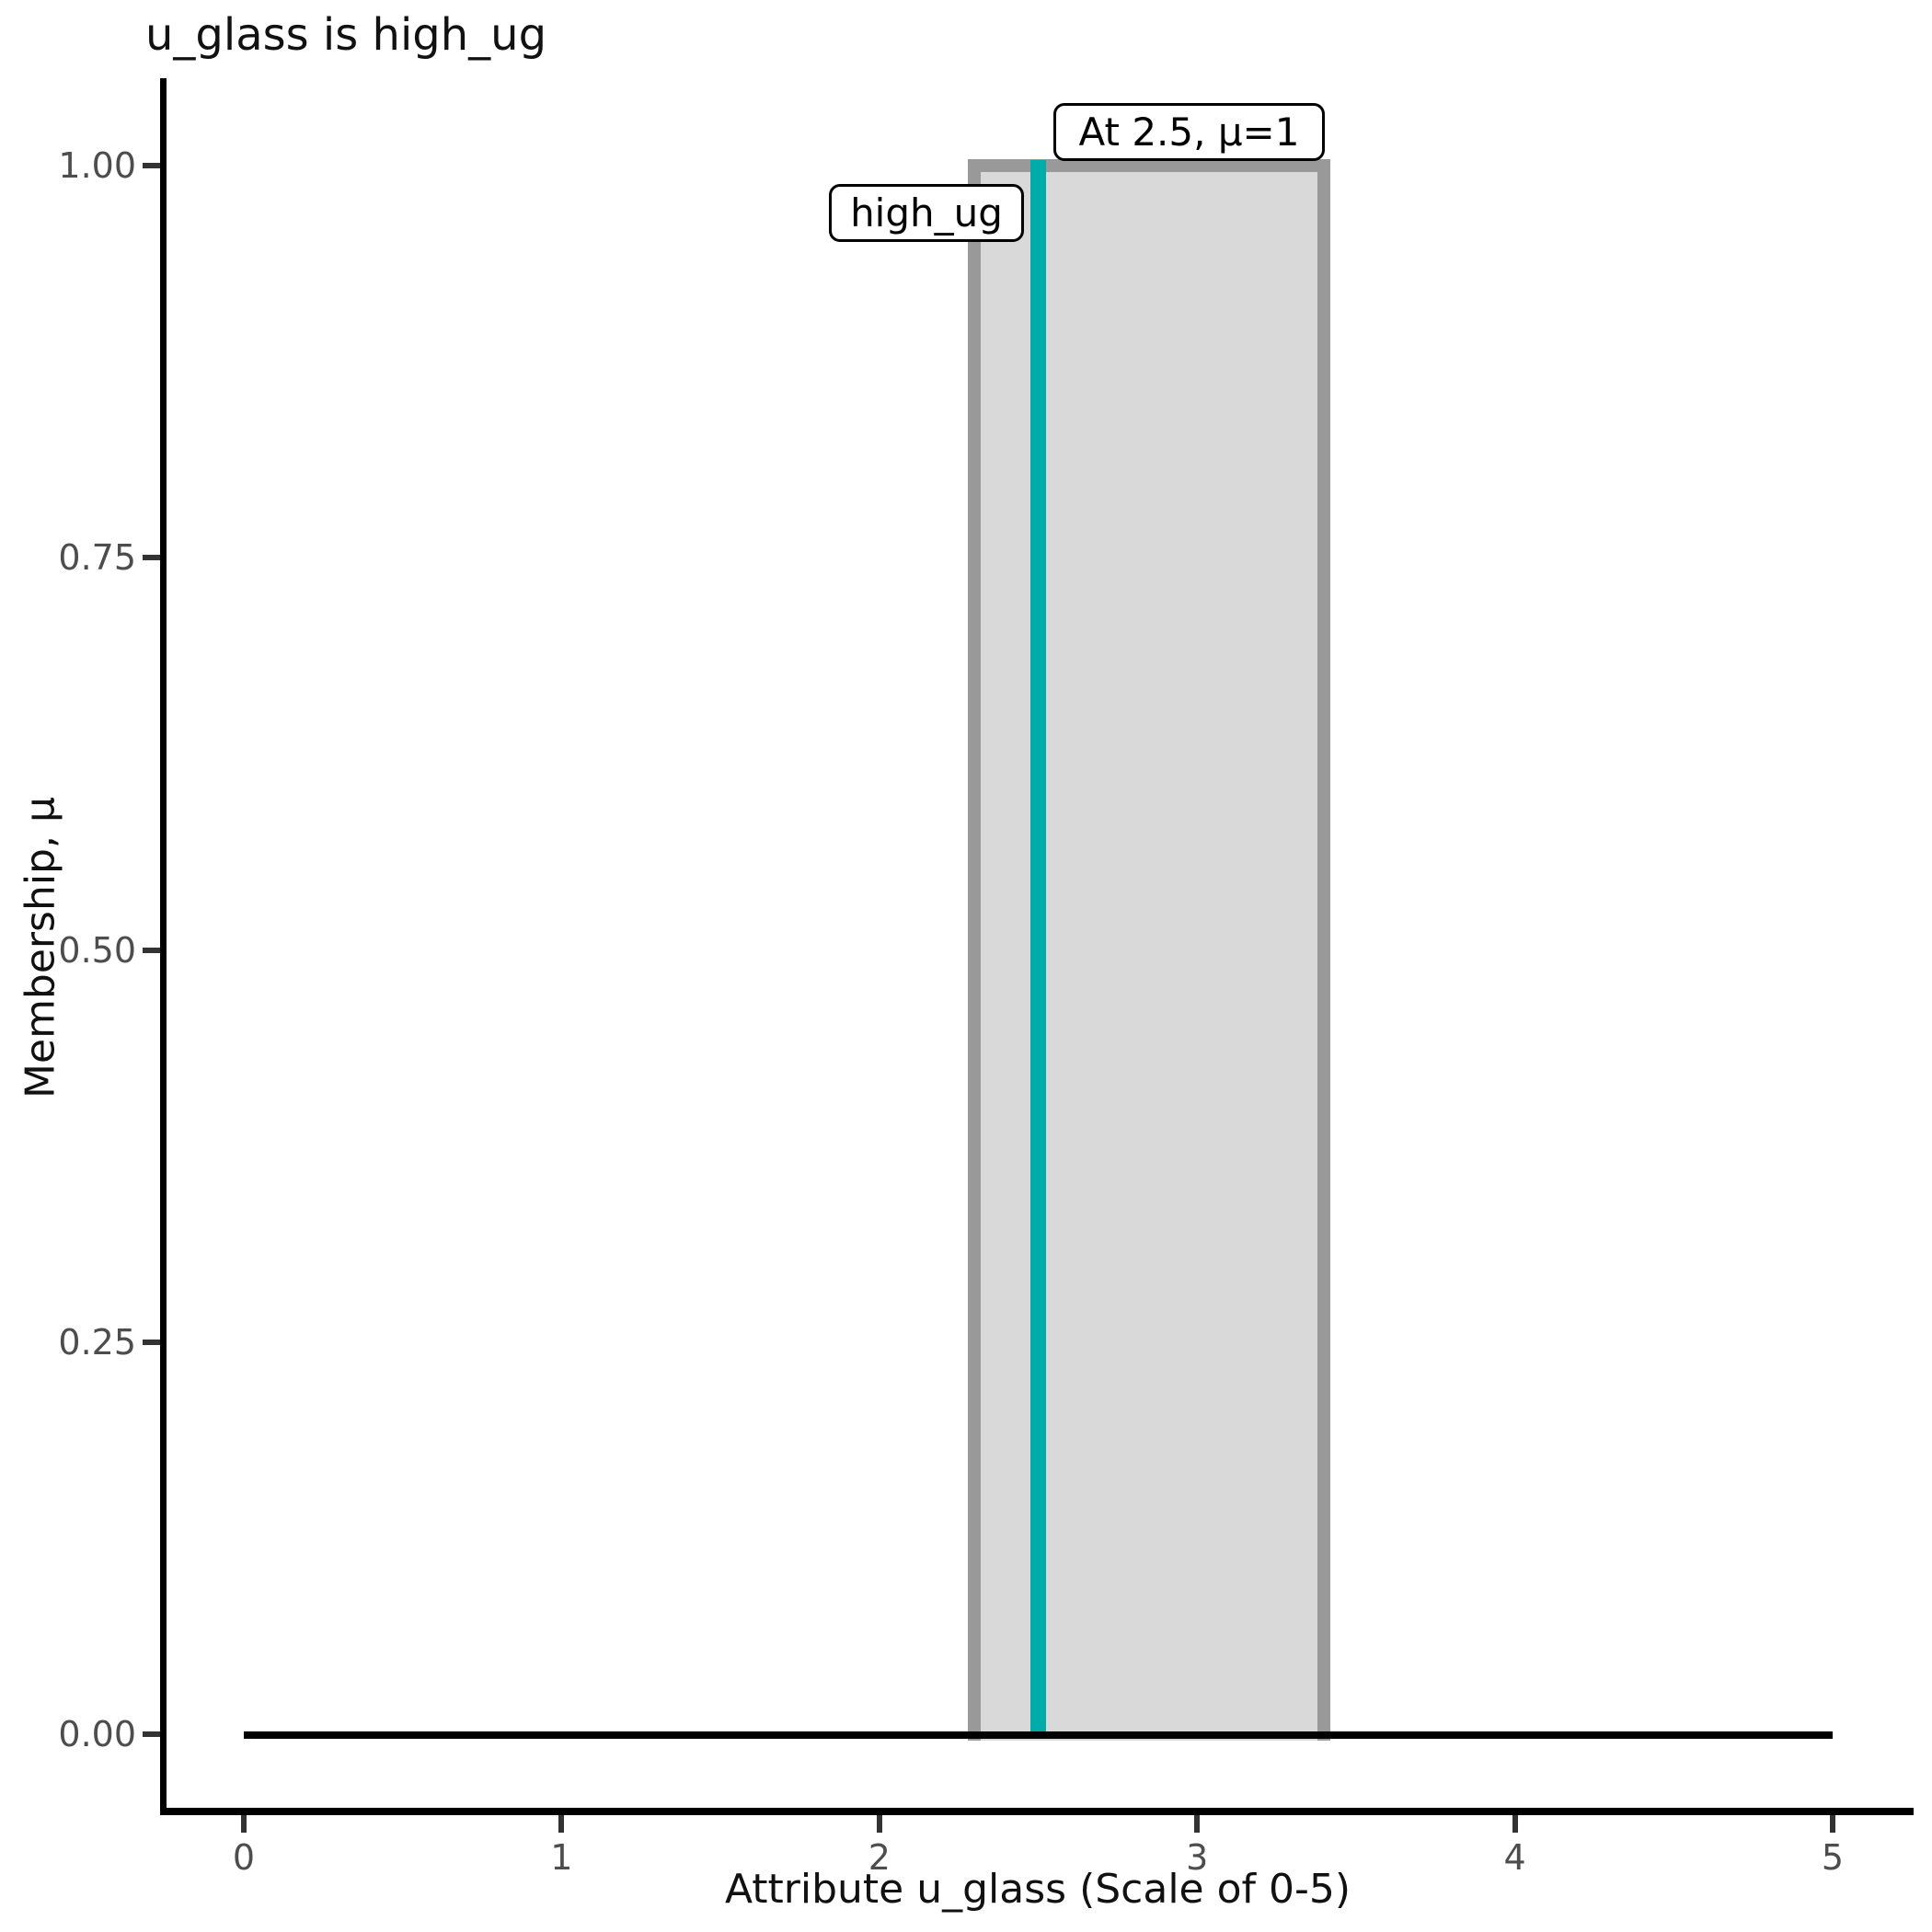 This screenshot has width=1932, height=1932. What do you see at coordinates (1514, 1857) in the screenshot?
I see `x-tick-label: 4` at bounding box center [1514, 1857].